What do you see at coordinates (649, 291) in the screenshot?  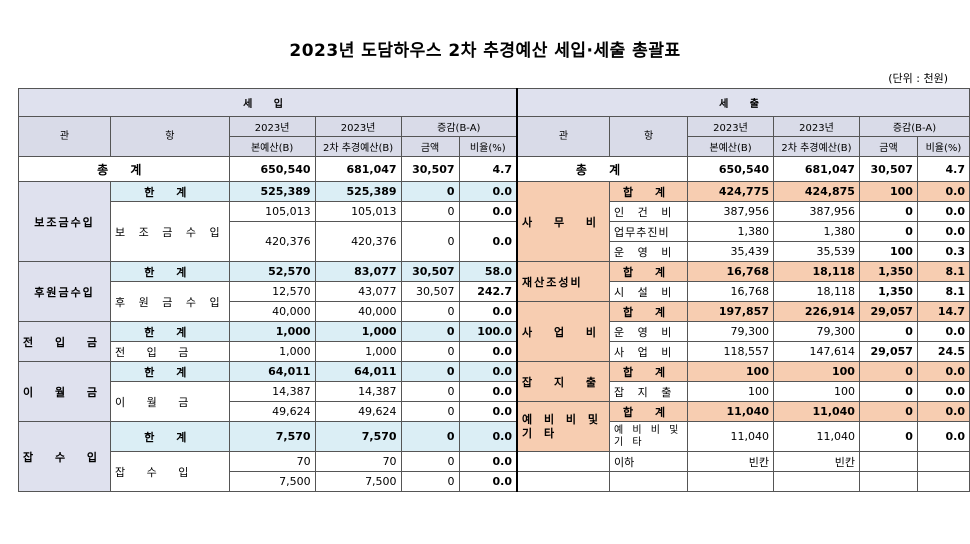 I see `table-cell: 시 설 비` at bounding box center [649, 291].